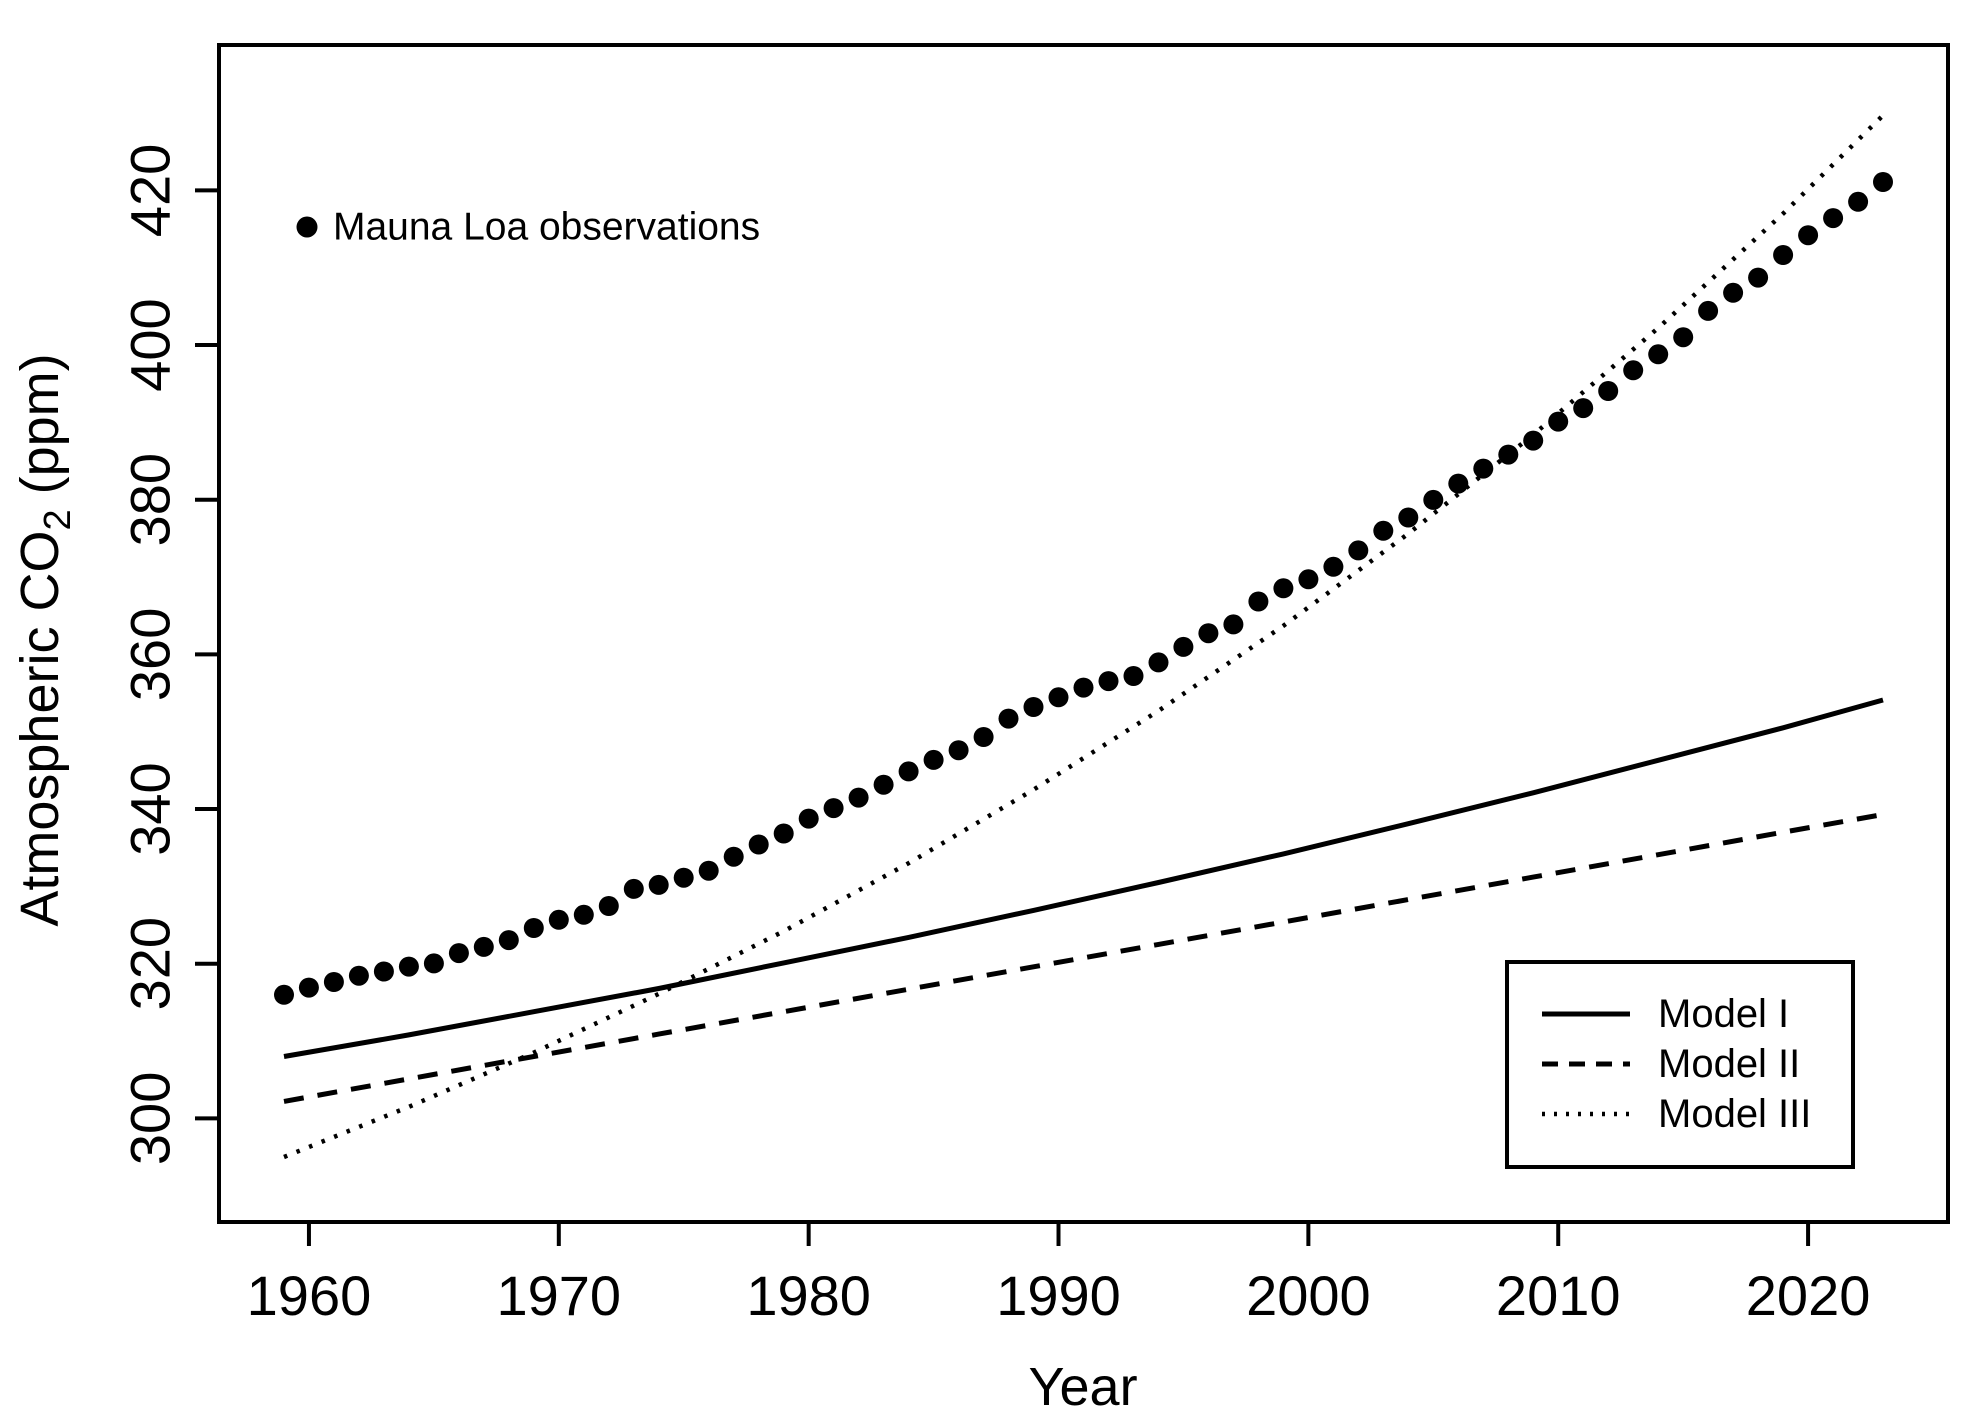  I want to click on x-tick-label: 1960, so click(309, 1295).